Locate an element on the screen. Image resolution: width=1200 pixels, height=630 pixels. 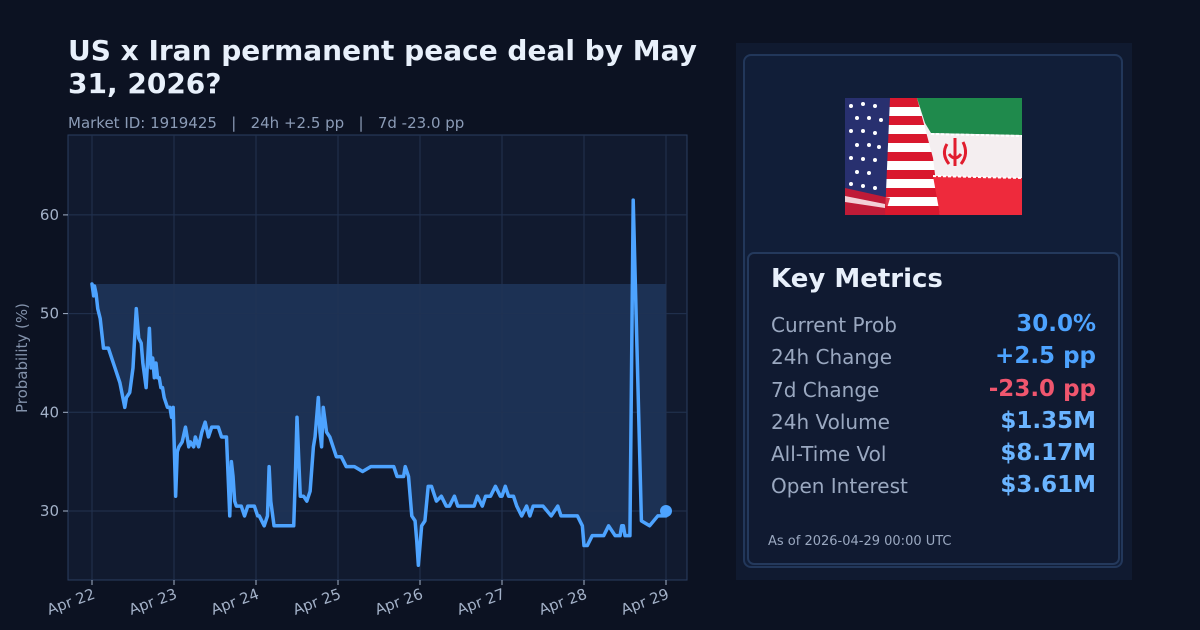
metric-row-24h-change: 24h Change +2.5 pp is located at coordinates (933, 360).